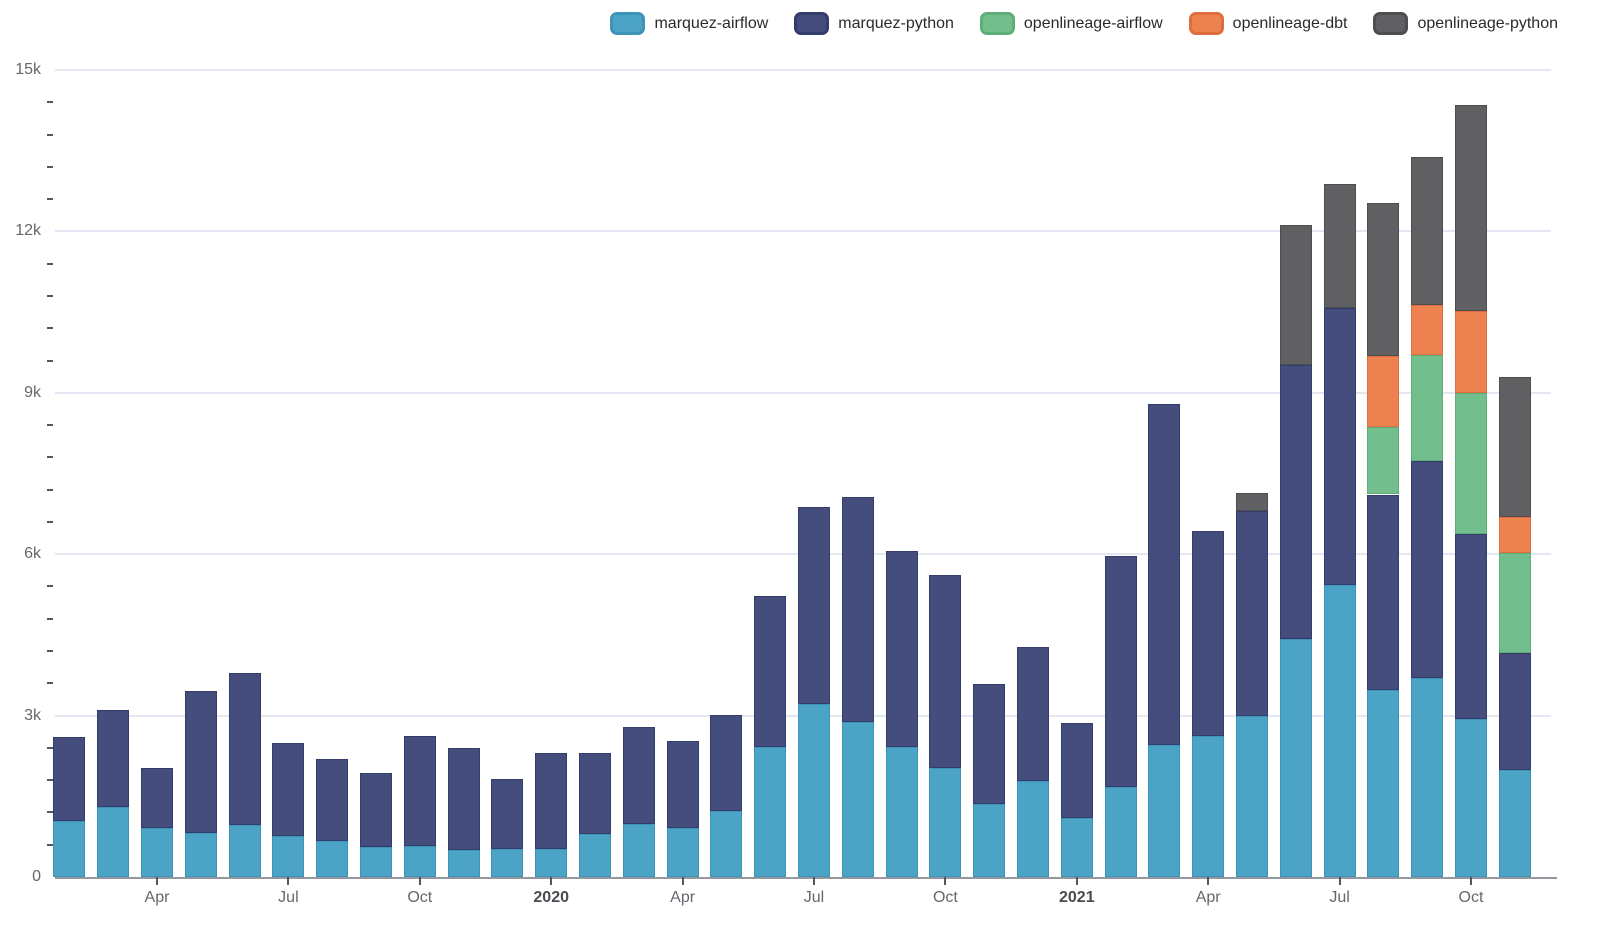 This screenshot has height=933, width=1600. I want to click on legend-item-marquez-airflow: marquez-airflow, so click(689, 23).